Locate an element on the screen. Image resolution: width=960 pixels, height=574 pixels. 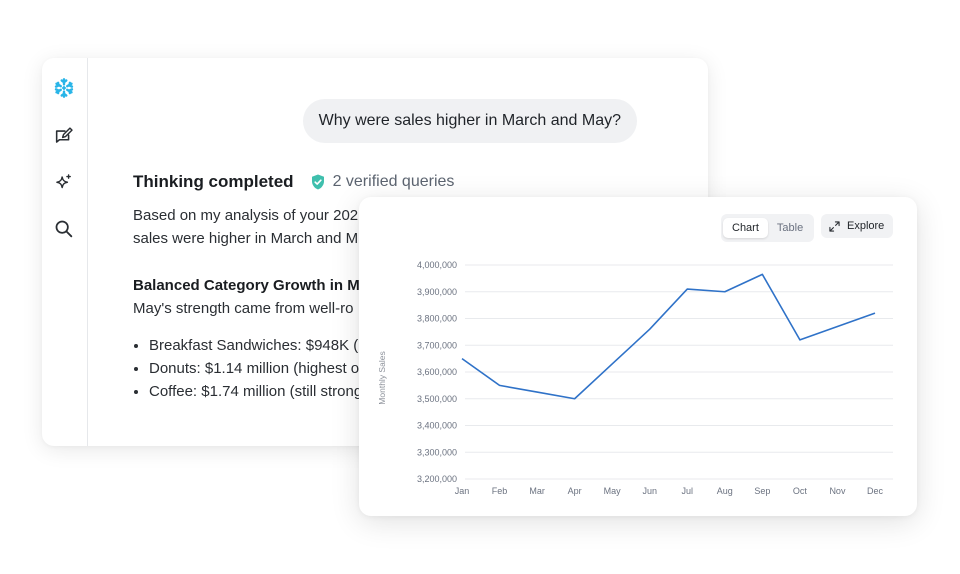
y-tick-label: 3,800,000 is located at coordinates (437, 319).